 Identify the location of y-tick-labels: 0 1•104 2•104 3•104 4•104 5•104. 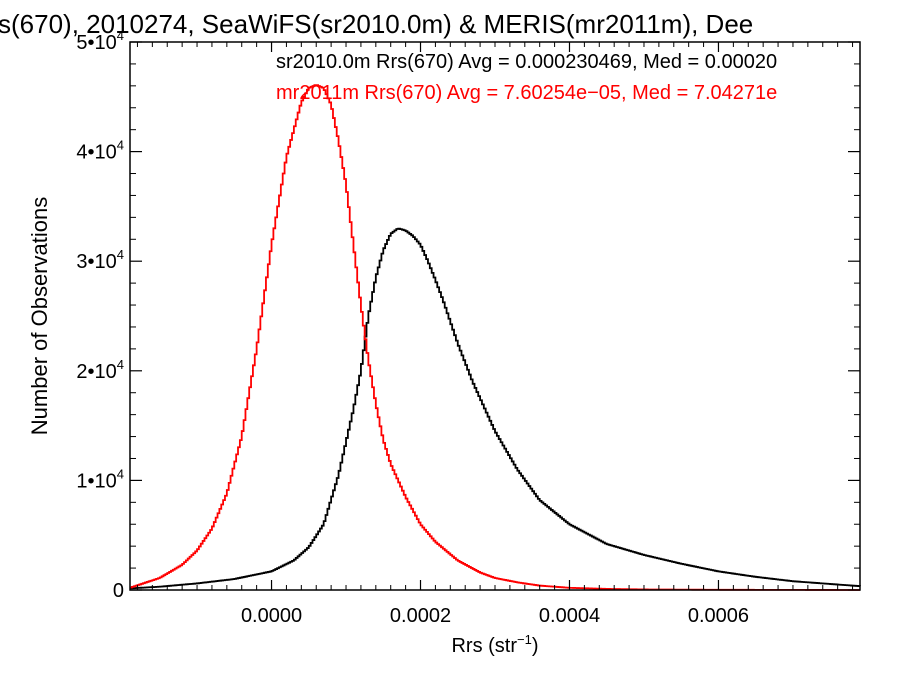
(100, 315).